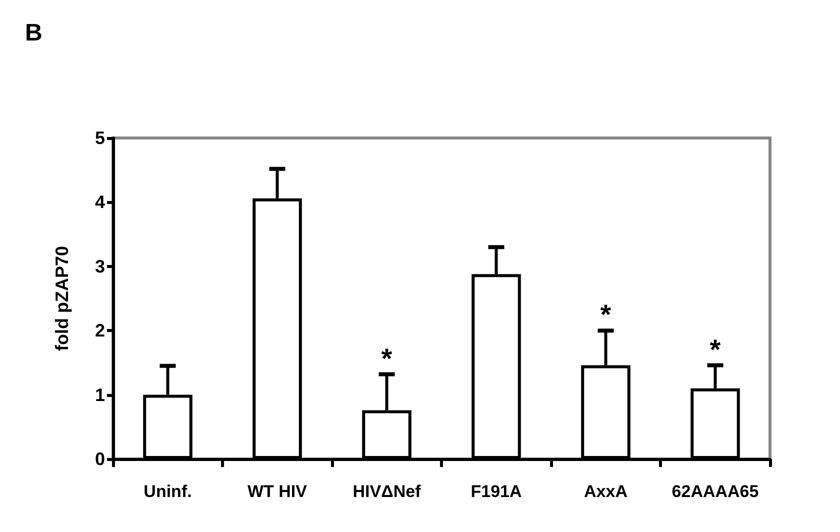 The height and width of the screenshot is (532, 840). What do you see at coordinates (387, 491) in the screenshot?
I see `x-tick-label: HIVΔNef` at bounding box center [387, 491].